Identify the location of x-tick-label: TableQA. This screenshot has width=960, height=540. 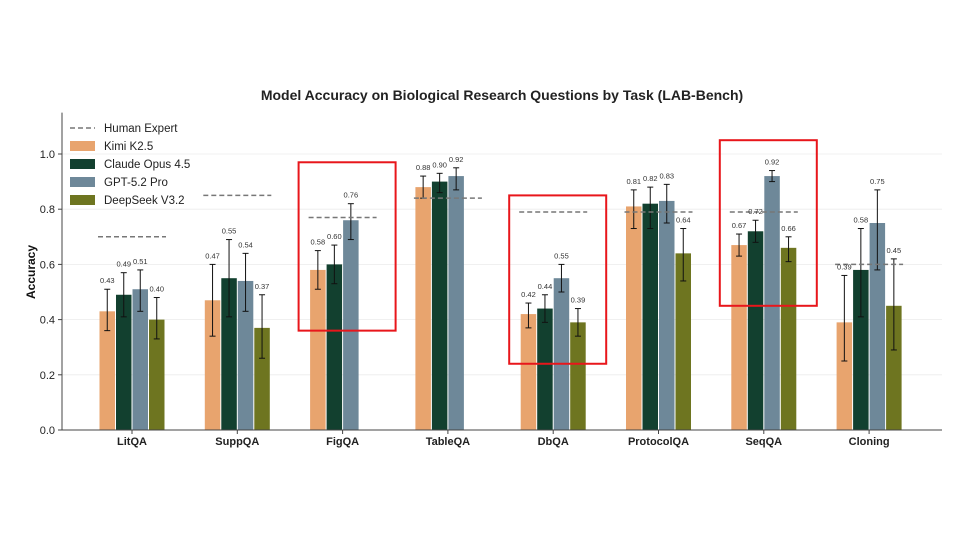
(448, 442).